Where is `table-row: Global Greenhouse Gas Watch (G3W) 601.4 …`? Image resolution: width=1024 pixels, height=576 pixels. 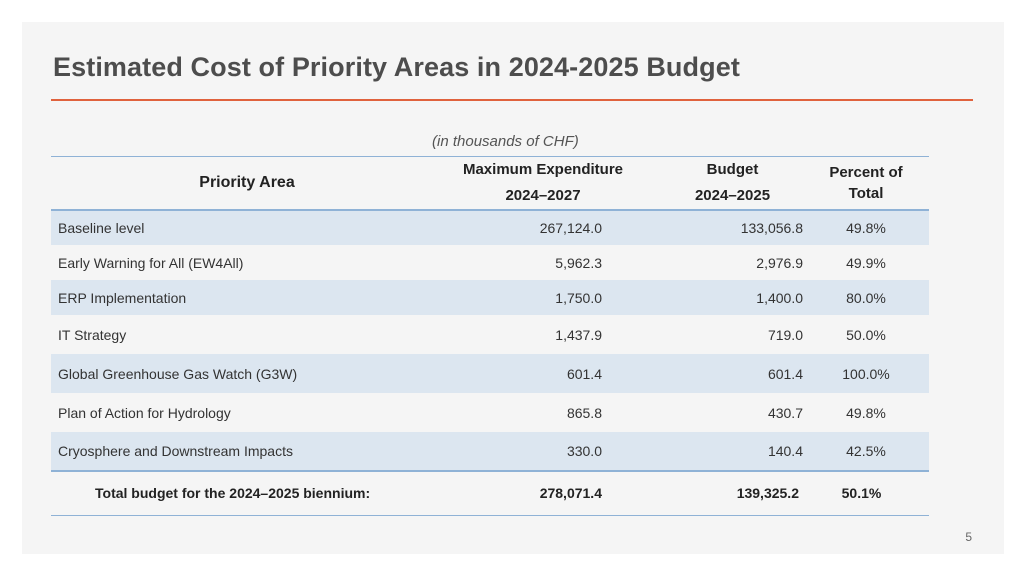 table-row: Global Greenhouse Gas Watch (G3W) 601.4 … is located at coordinates (490, 373).